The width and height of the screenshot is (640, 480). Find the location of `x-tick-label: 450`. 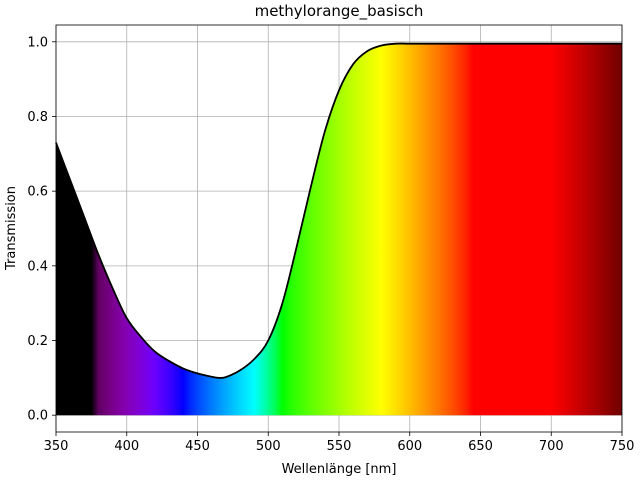

x-tick-label: 450 is located at coordinates (197, 446).